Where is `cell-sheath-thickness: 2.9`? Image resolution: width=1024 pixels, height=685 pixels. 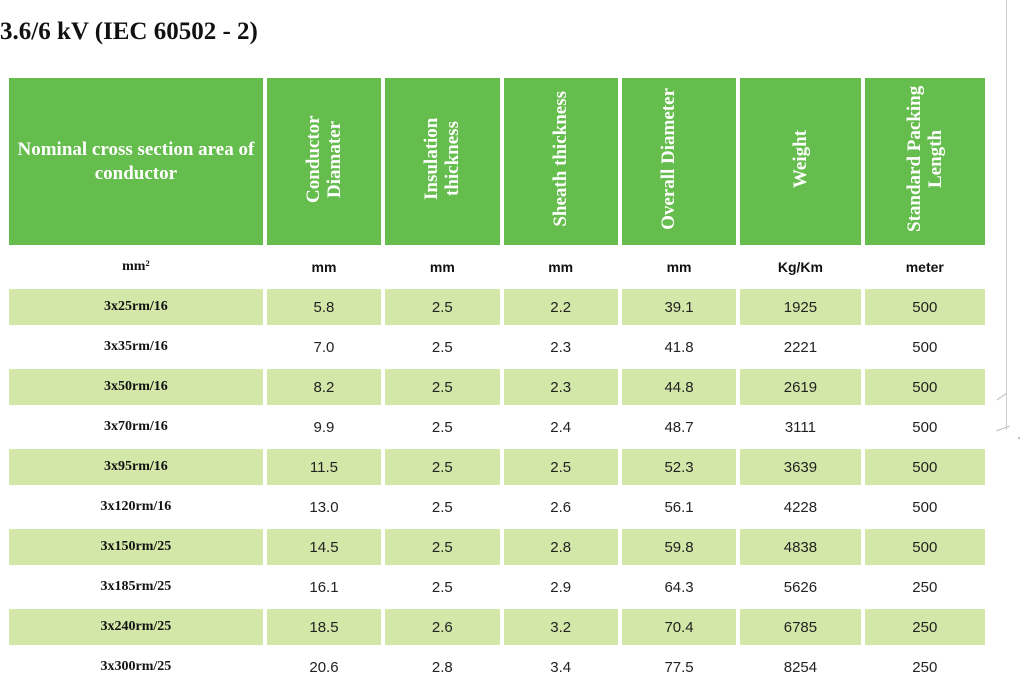 cell-sheath-thickness: 2.9 is located at coordinates (561, 587).